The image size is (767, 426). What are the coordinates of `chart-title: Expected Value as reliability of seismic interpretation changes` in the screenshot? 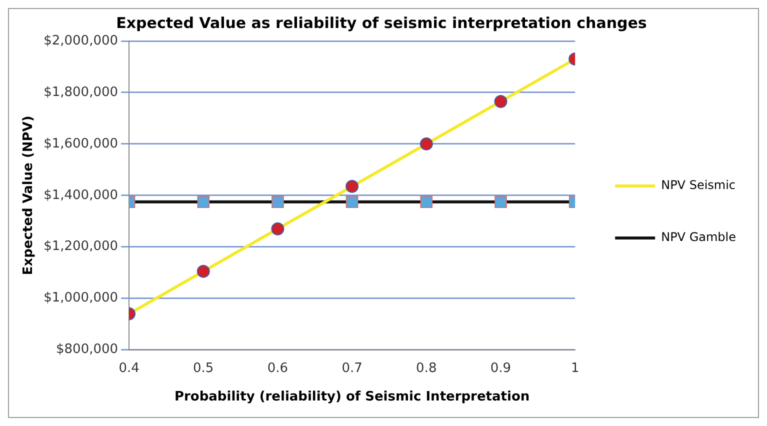 It's located at (381, 23).